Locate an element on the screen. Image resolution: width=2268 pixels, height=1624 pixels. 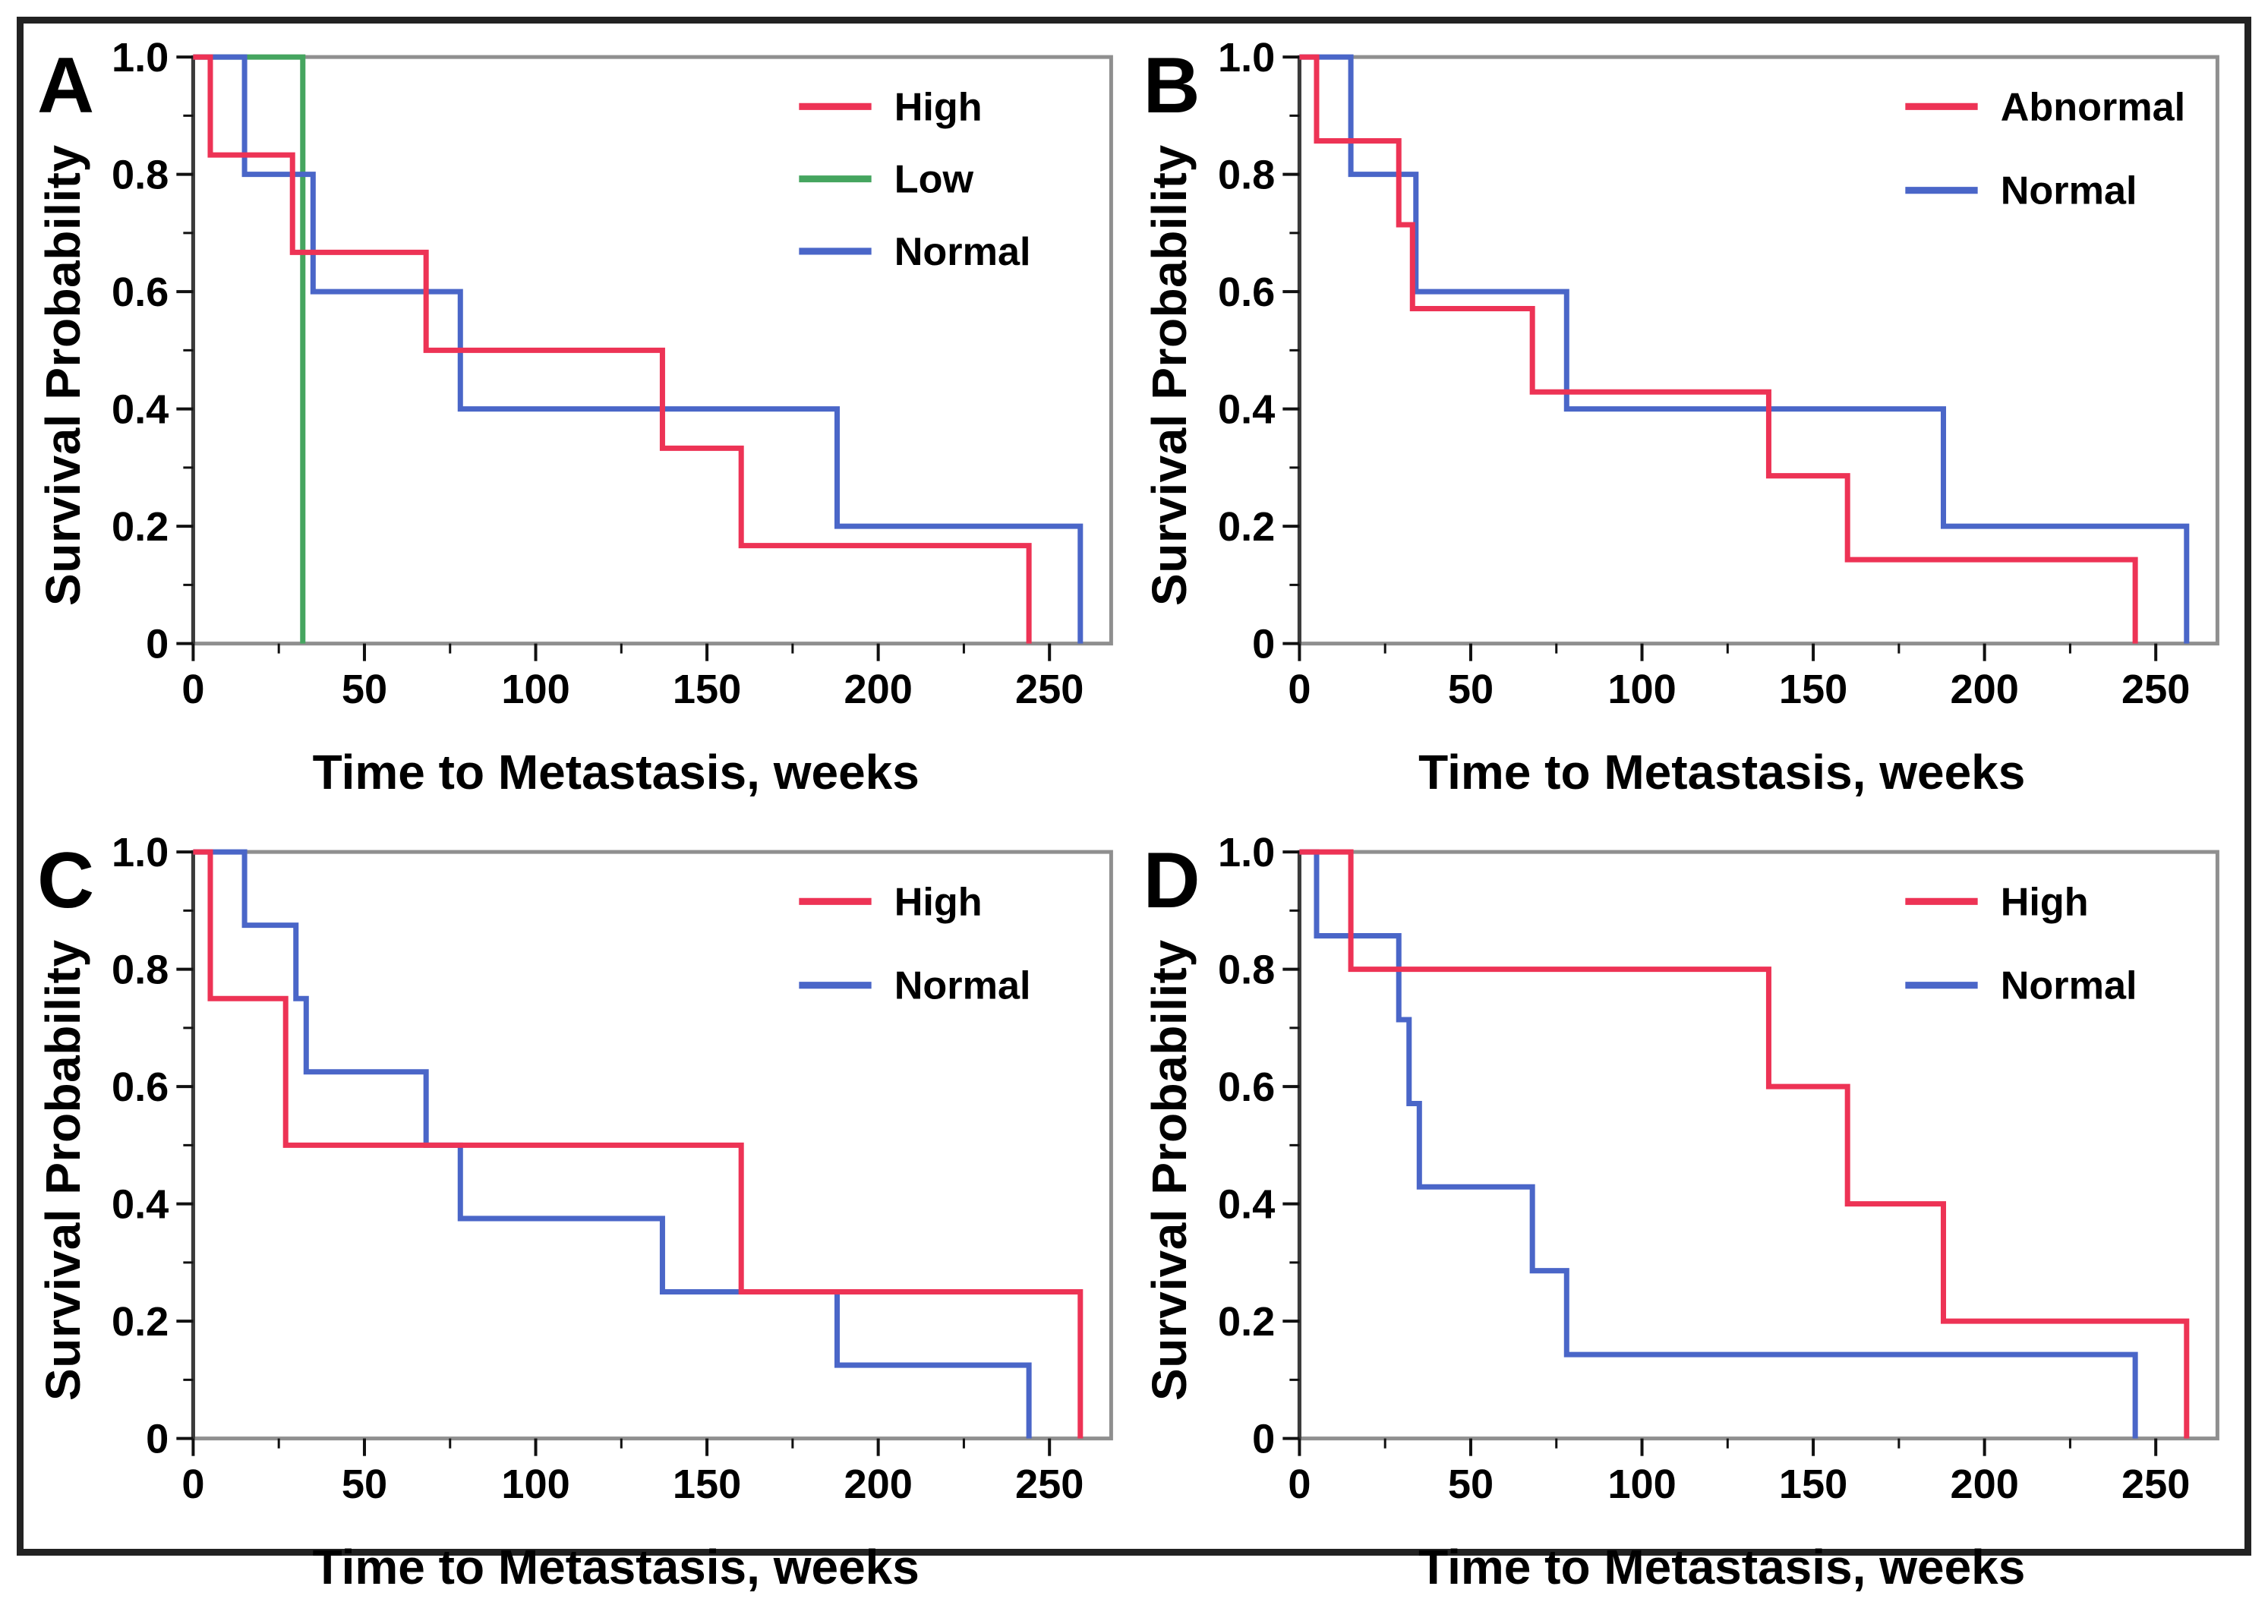
panel-b-x-axis-title: Time to Metastasis, weeks is located at coordinates (1722, 772).